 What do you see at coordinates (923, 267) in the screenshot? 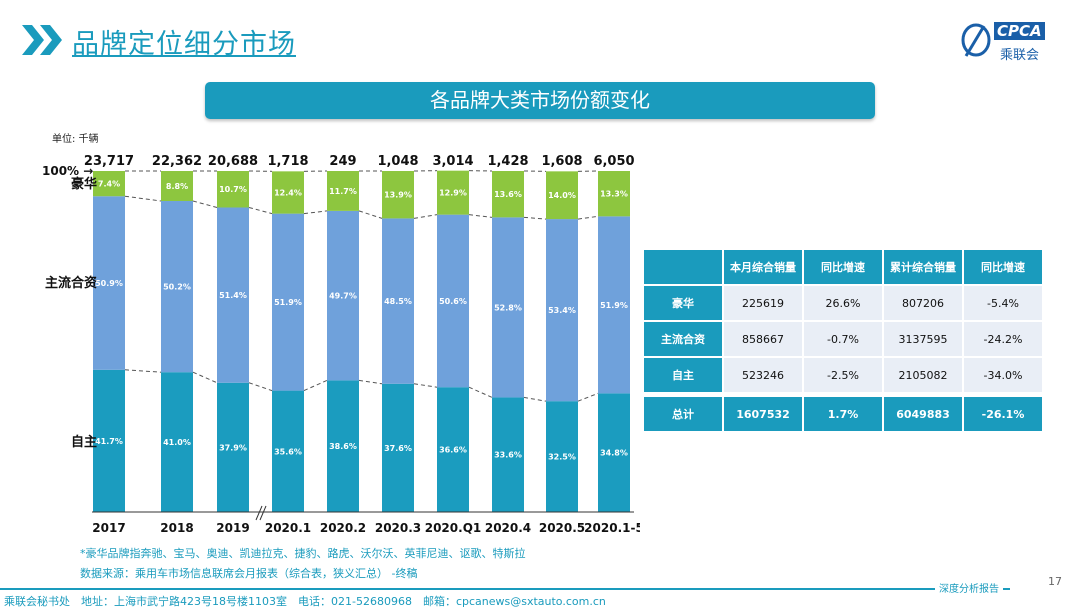
I see `table-header-cell: 累计综合销量` at bounding box center [923, 267].